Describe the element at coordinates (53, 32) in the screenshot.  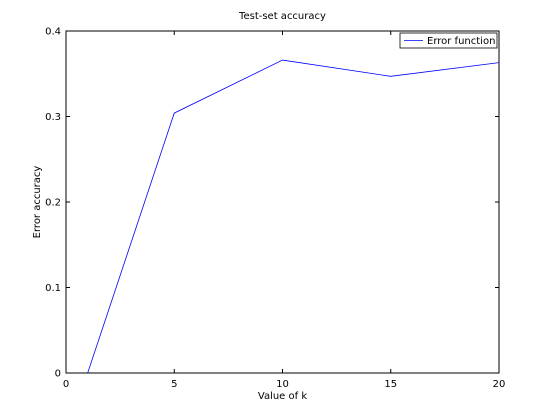
I see `y-tick-label: 0.4` at that location.